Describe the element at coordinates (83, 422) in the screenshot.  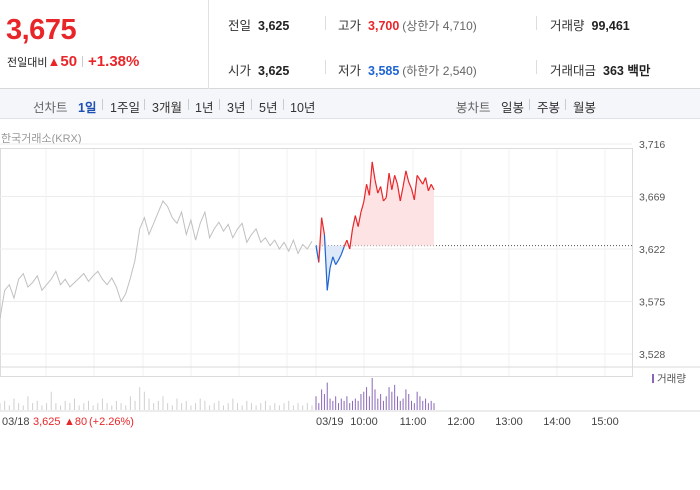
I see `chart-footer: 3,625 ▲80 (+2.26%)` at that location.